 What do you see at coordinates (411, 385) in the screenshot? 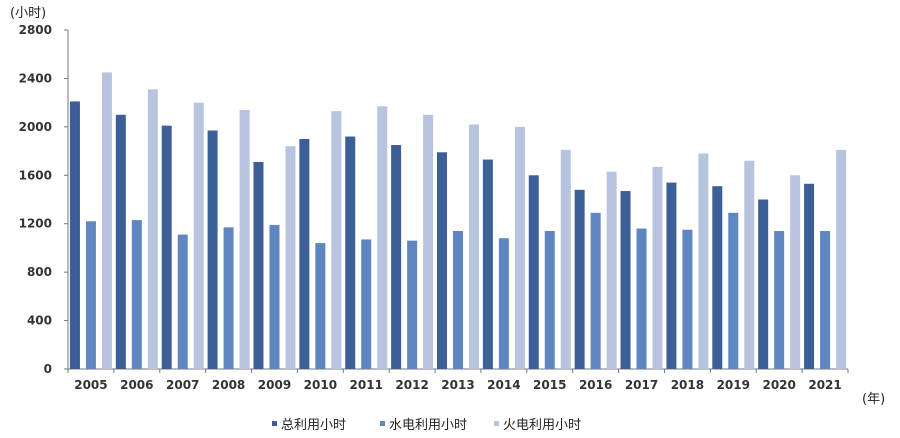
I see `x-tick-label: 2012` at bounding box center [411, 385].